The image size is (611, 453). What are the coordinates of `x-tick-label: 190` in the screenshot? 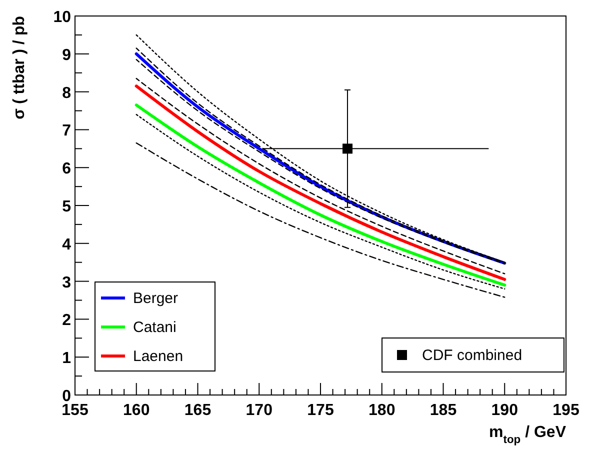 It's located at (504, 410).